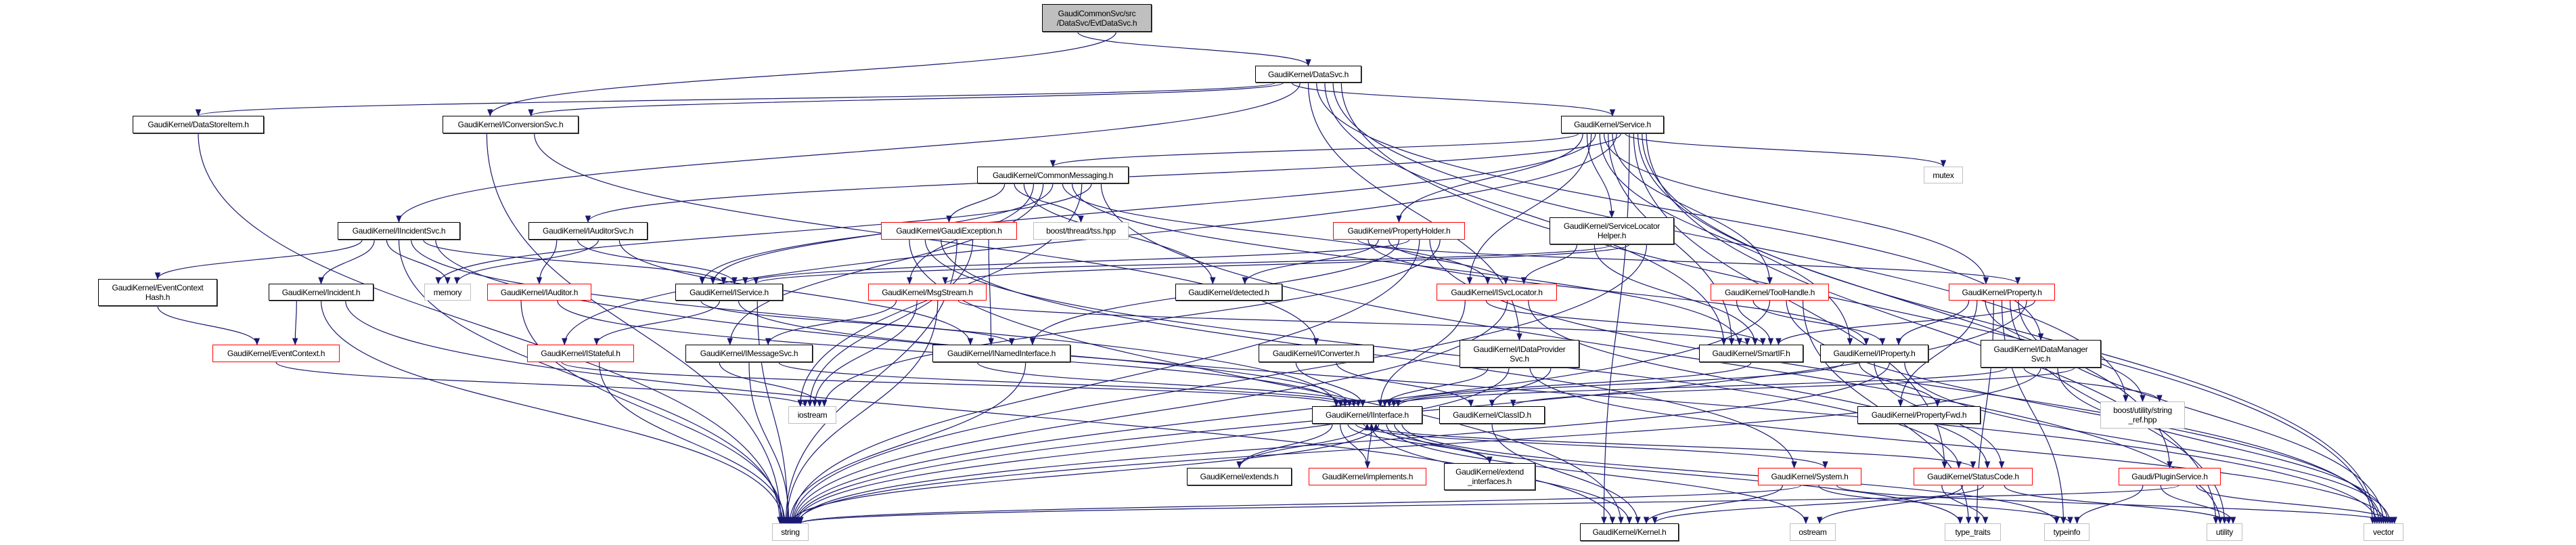 The height and width of the screenshot is (545, 2576). I want to click on node-eventcontexthash: GaudiKernel/EventContext Hash.h, so click(157, 292).